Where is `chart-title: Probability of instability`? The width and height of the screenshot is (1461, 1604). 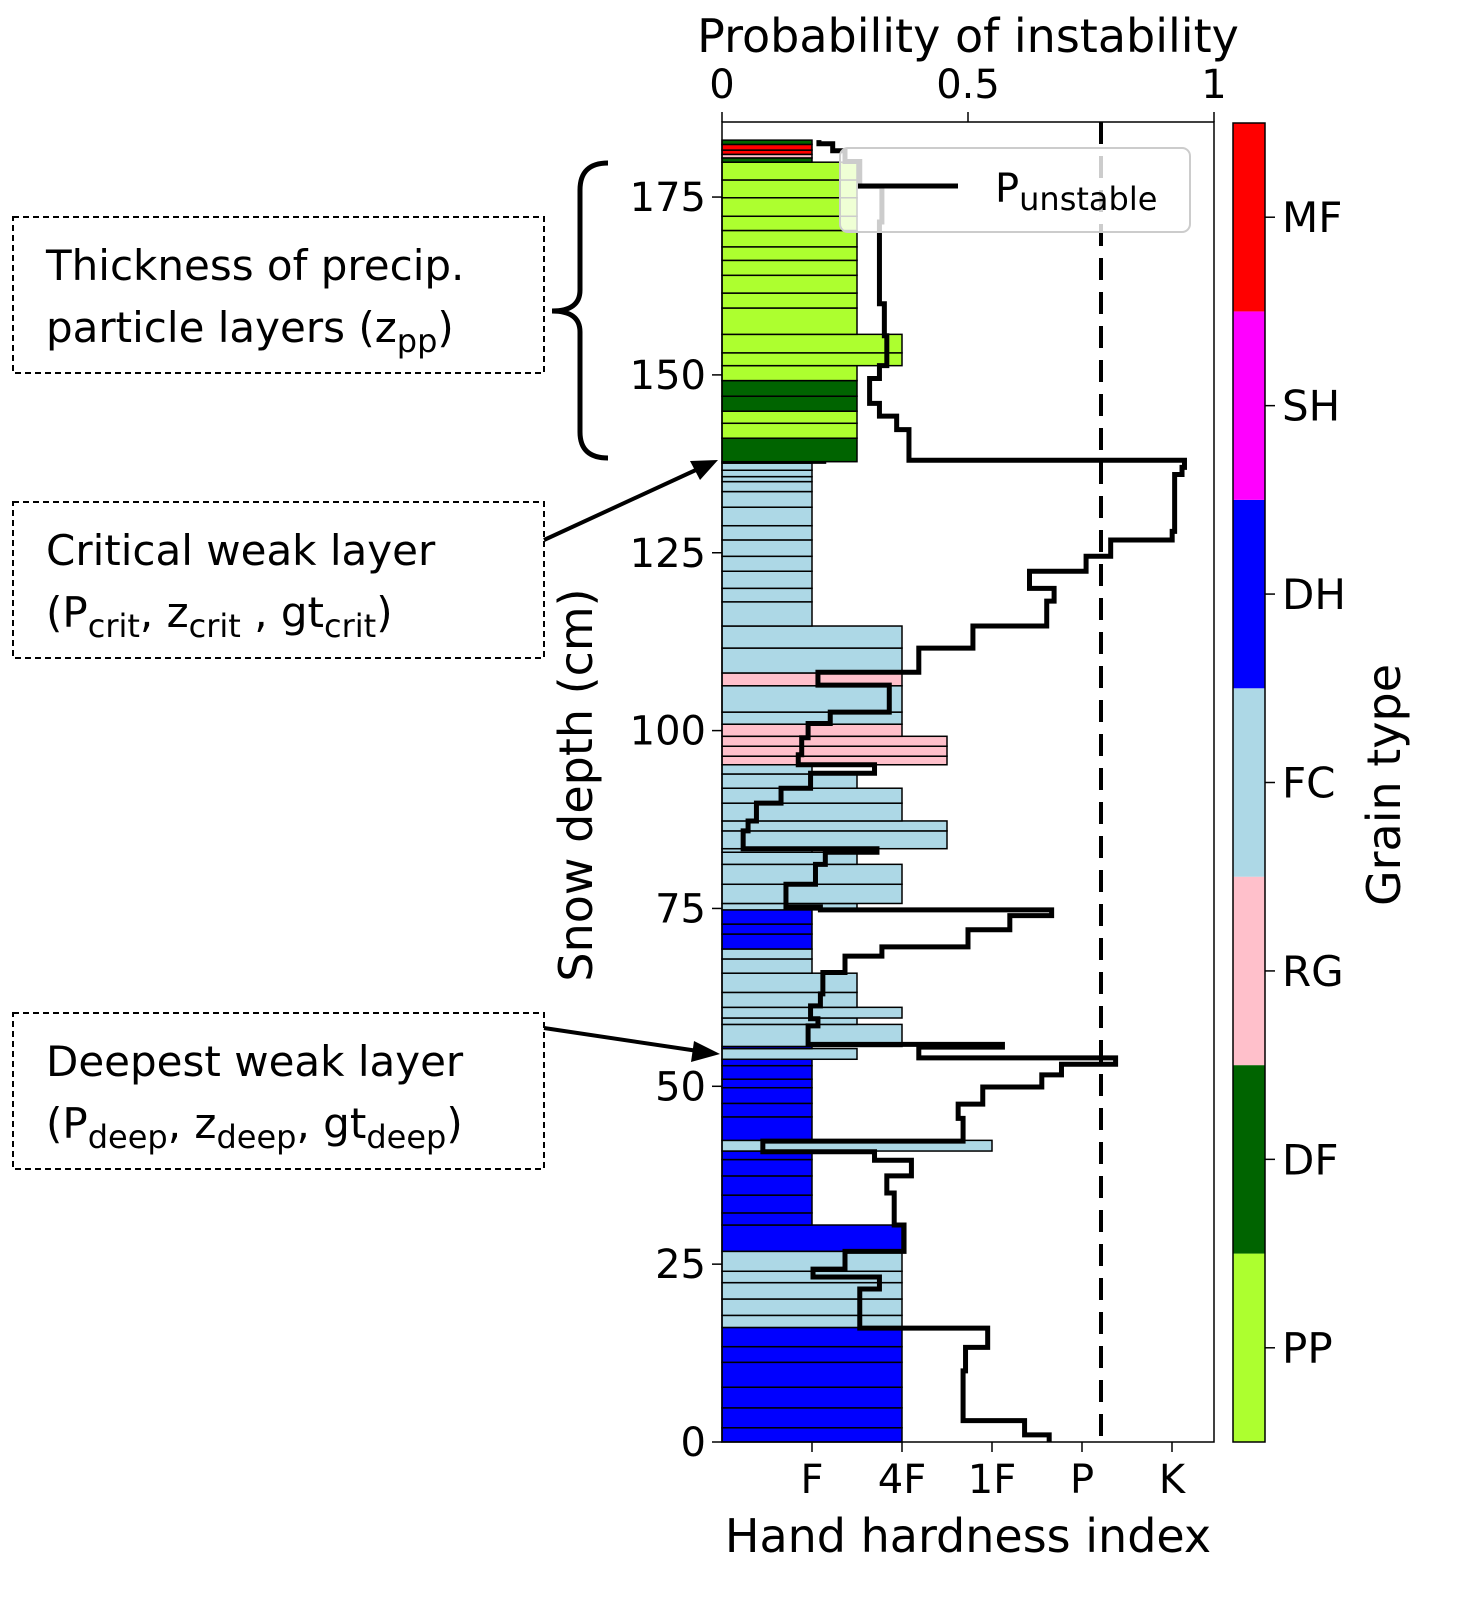 chart-title: Probability of instability is located at coordinates (968, 36).